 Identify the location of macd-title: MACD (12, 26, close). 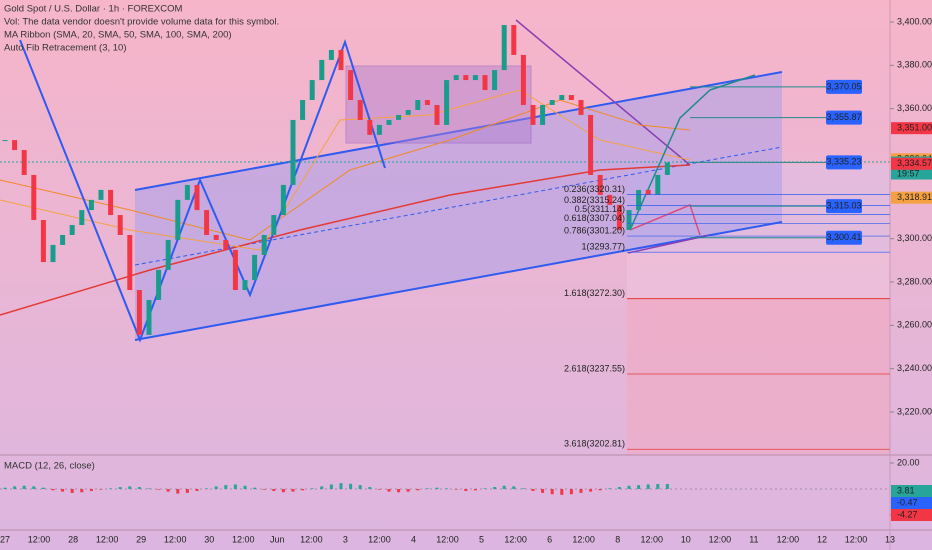
(49, 466).